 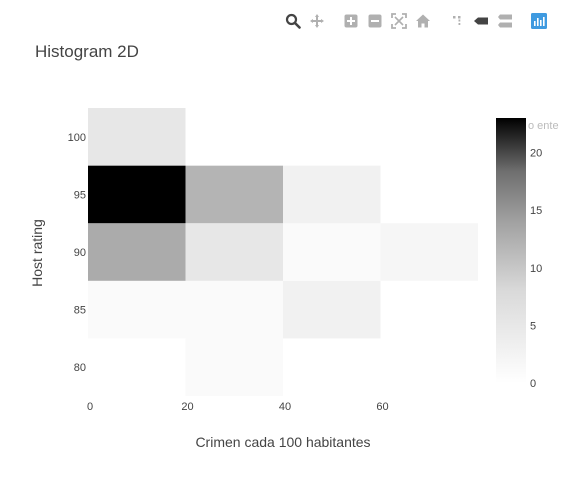 What do you see at coordinates (399, 21) in the screenshot?
I see `autoscale-icon` at bounding box center [399, 21].